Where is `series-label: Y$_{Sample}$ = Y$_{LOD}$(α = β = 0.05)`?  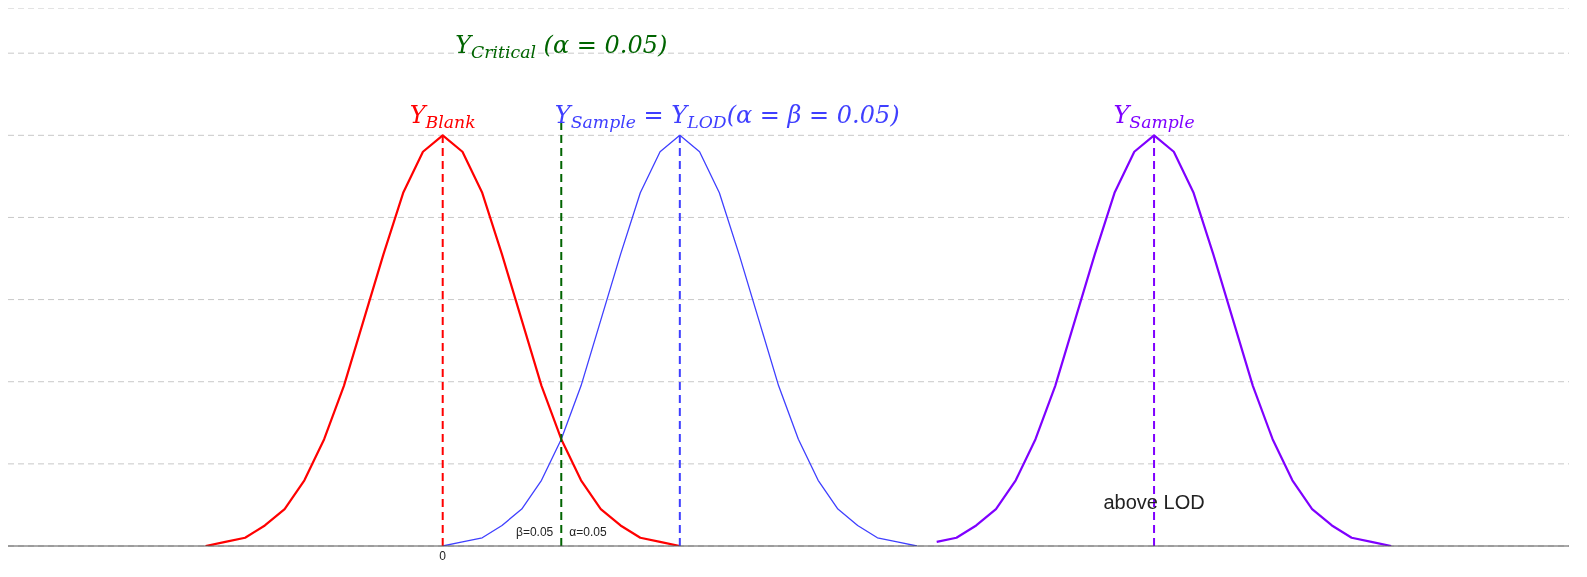 series-label: Y$_{Sample}$ = Y$_{LOD}$(α = β = 0.05) is located at coordinates (727, 117).